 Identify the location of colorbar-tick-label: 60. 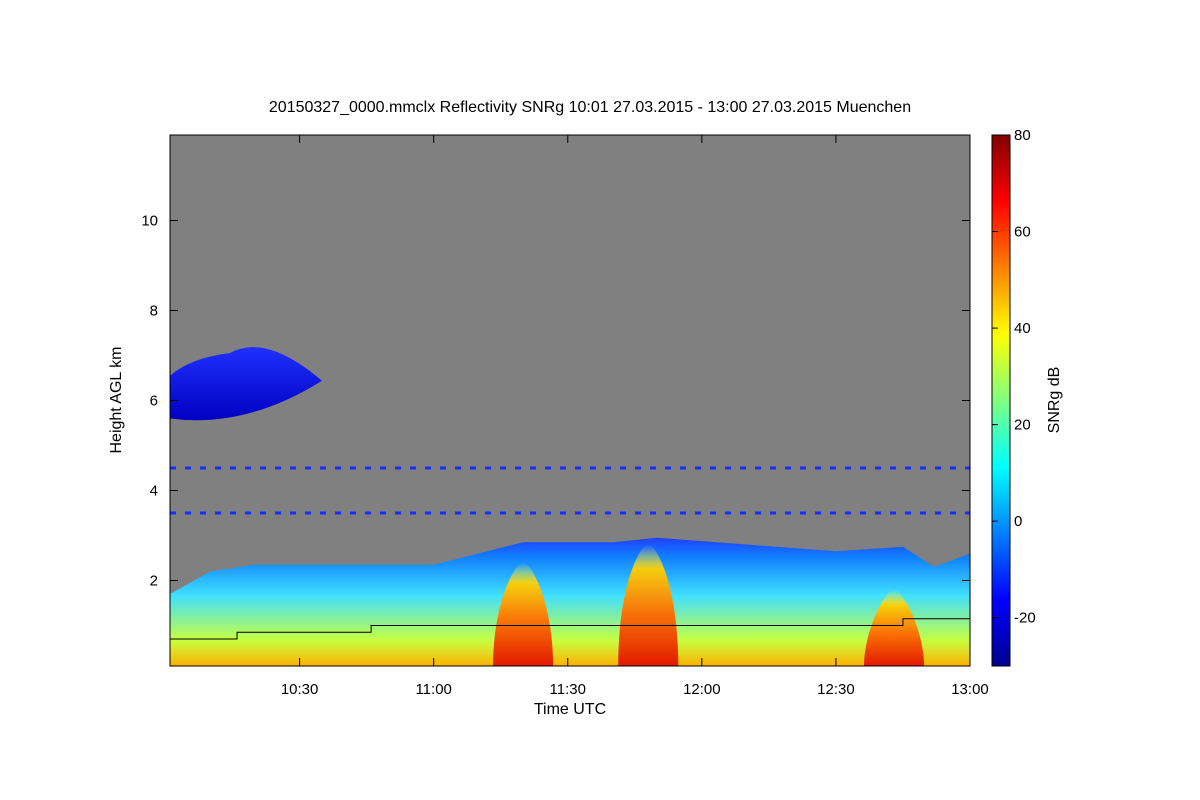
(1022, 232).